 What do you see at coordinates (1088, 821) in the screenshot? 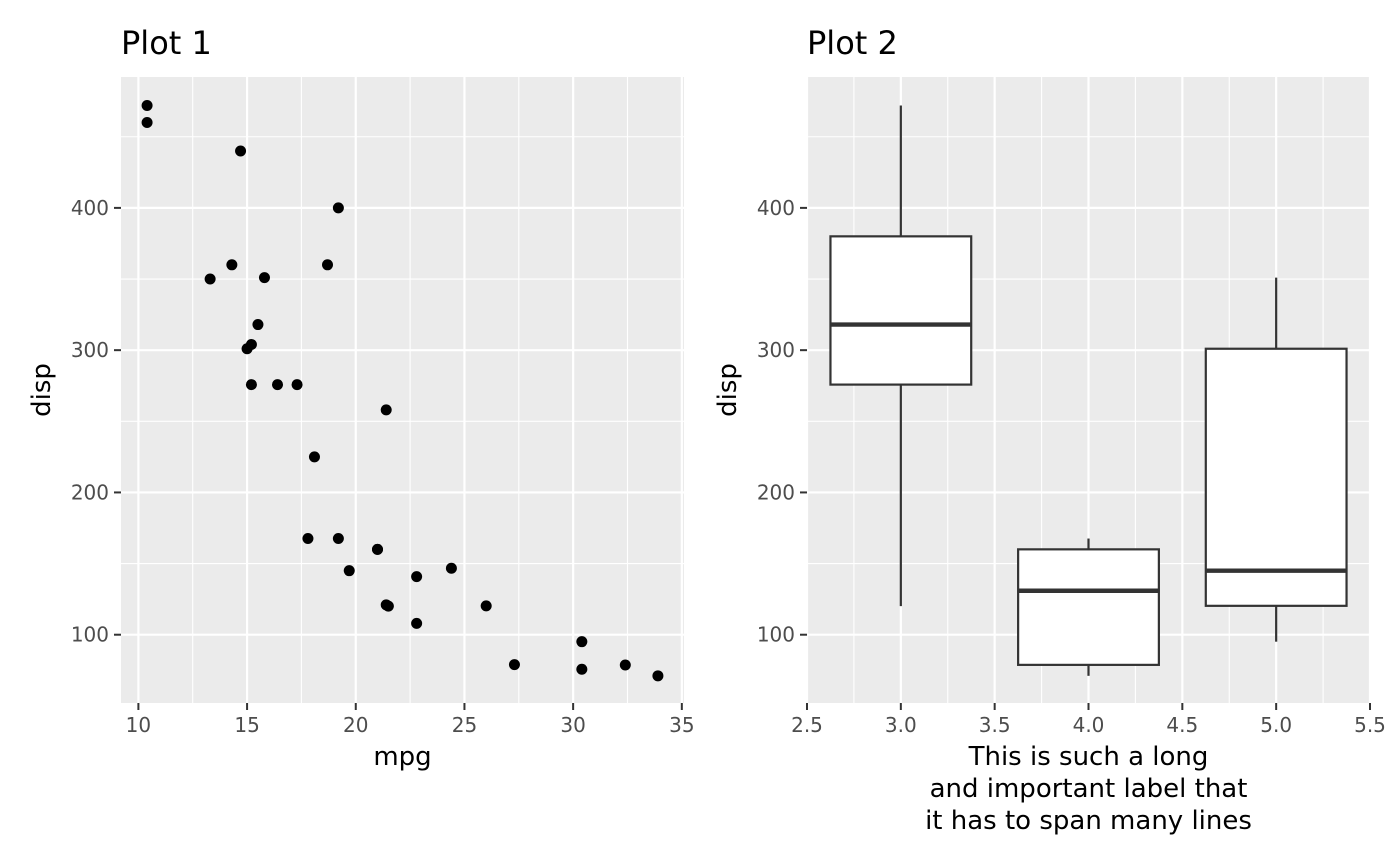
I see `x-axis-title-line: it has to span many lines` at bounding box center [1088, 821].